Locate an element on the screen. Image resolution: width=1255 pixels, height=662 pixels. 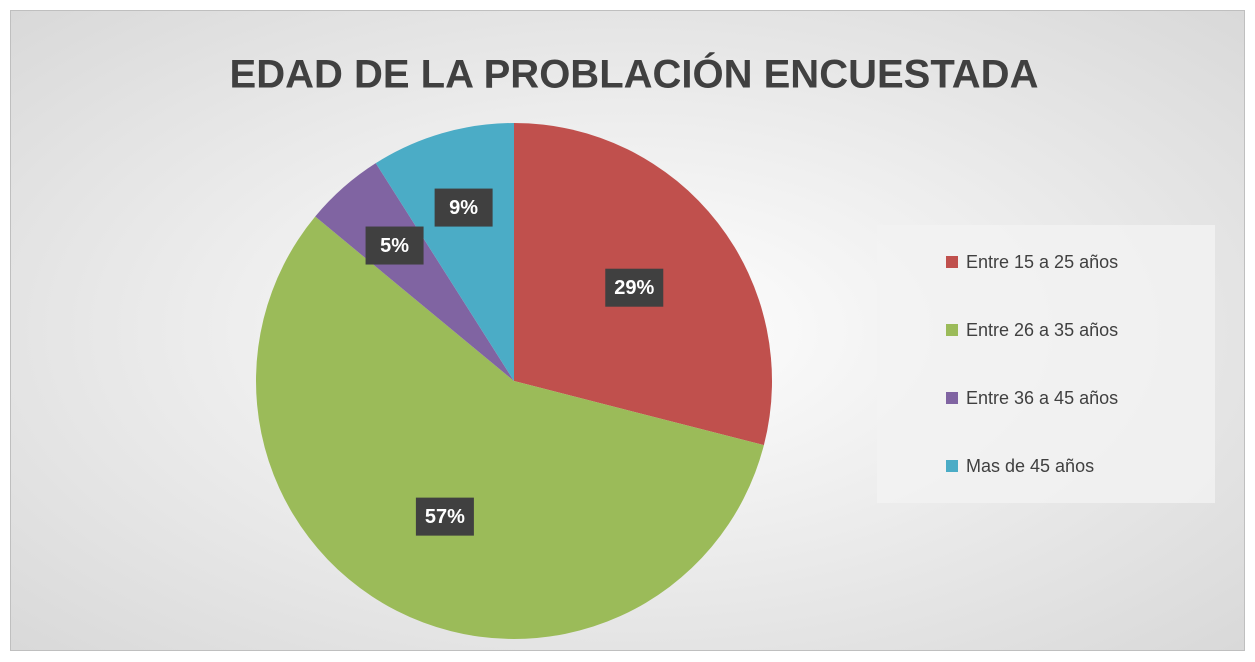
data-label: 57% is located at coordinates (445, 517).